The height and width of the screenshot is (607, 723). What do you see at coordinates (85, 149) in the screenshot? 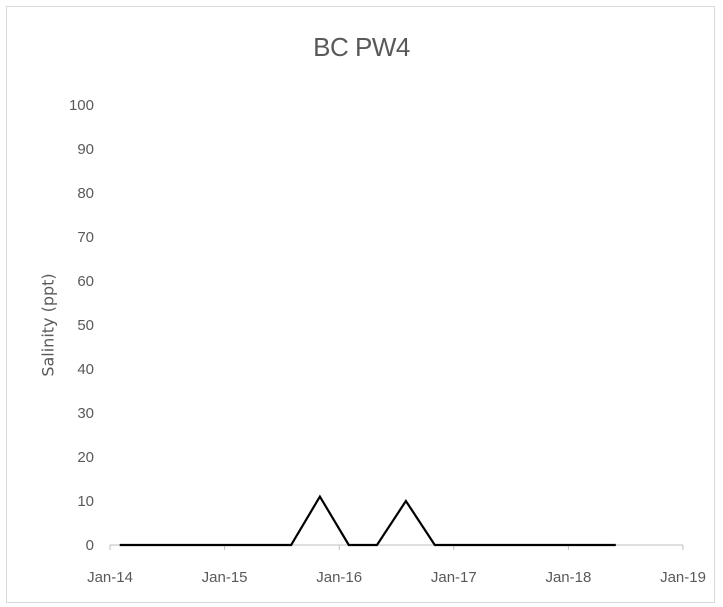
I see `y-tick-label: 90` at bounding box center [85, 149].